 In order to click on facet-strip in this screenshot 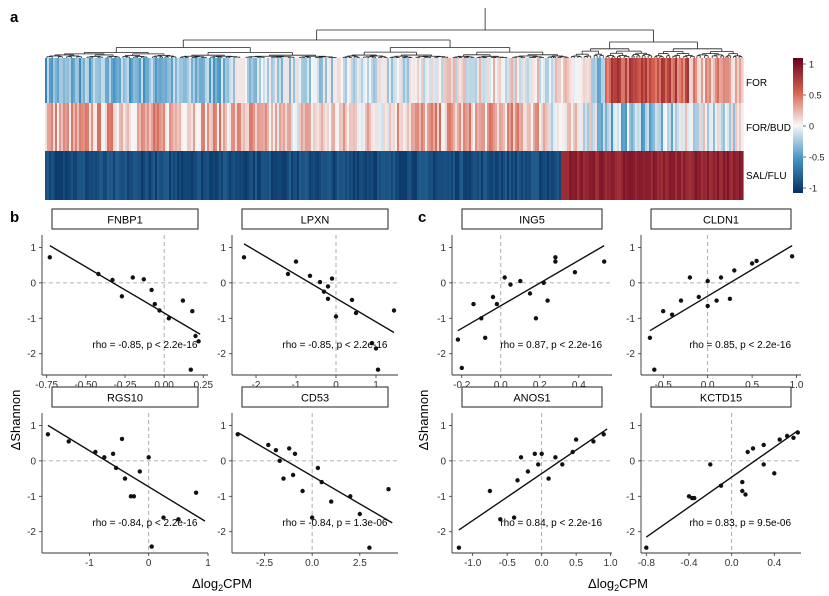, I will do `click(721, 219)`.